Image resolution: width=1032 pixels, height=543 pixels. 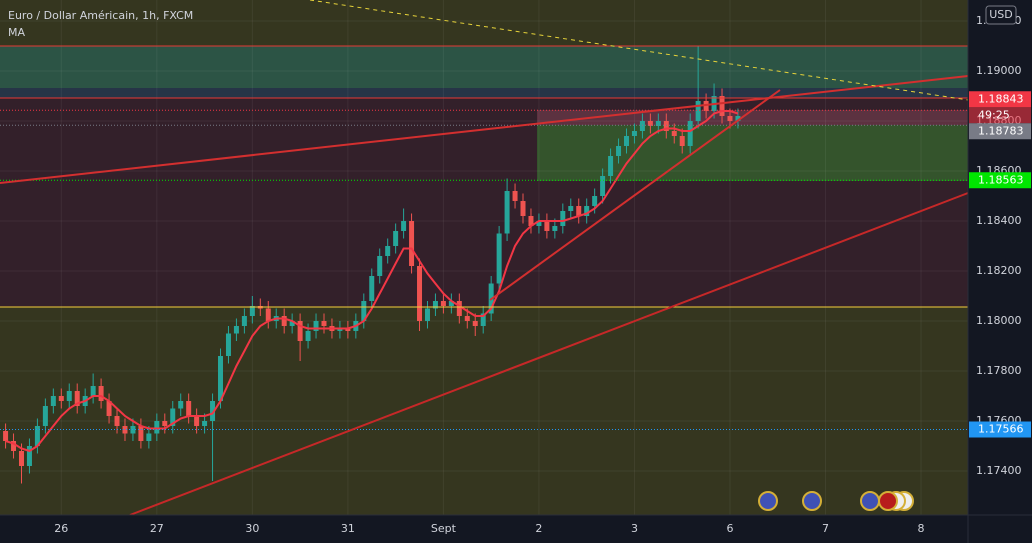 I want to click on price-label: 1.17566, so click(x=1001, y=429).